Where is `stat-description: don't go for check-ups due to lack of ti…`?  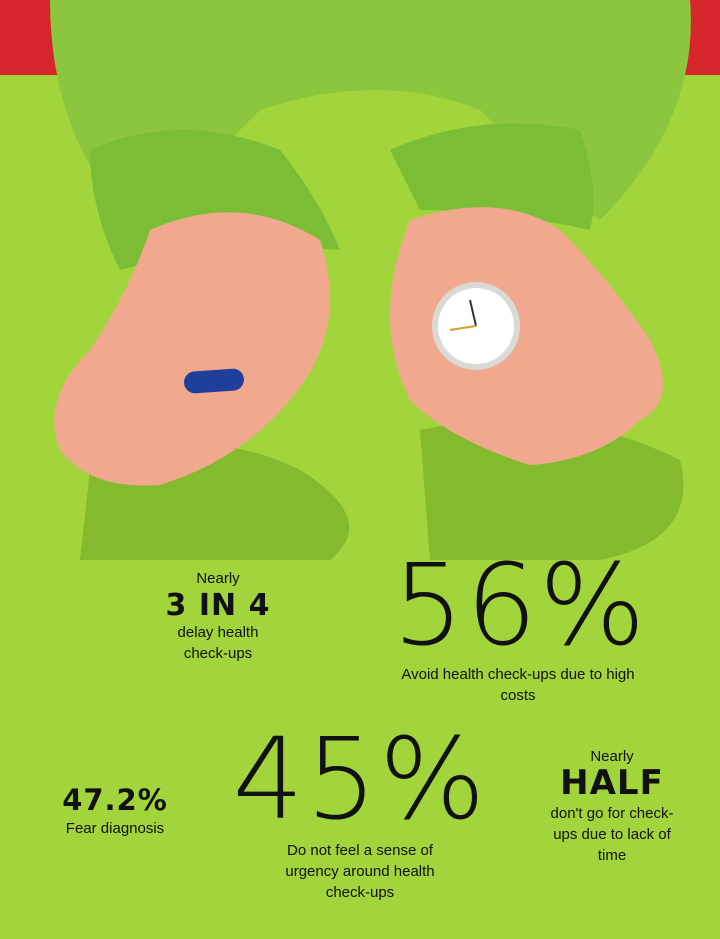
stat-description: don't go for check-ups due to lack of ti… is located at coordinates (612, 834).